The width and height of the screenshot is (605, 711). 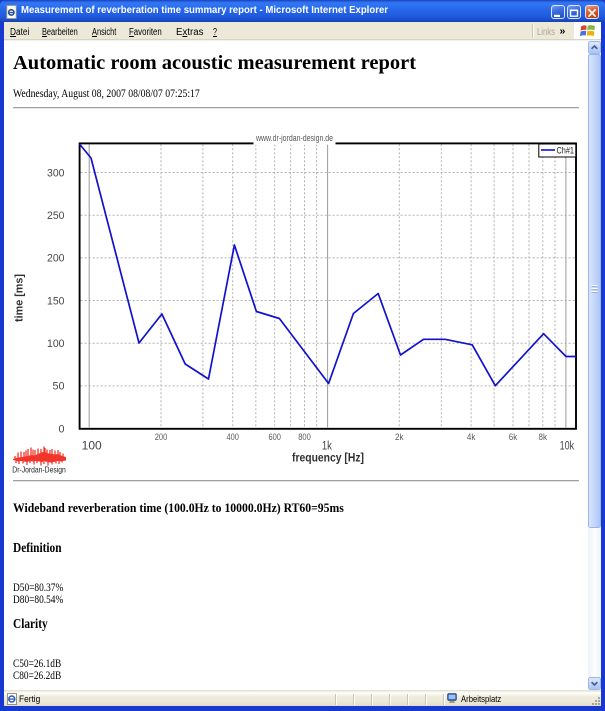 I want to click on svg-text: 800, so click(x=304, y=437).